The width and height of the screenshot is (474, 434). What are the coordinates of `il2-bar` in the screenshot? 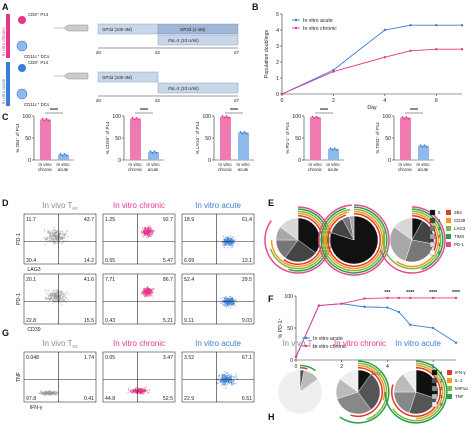 It's located at (198, 88).